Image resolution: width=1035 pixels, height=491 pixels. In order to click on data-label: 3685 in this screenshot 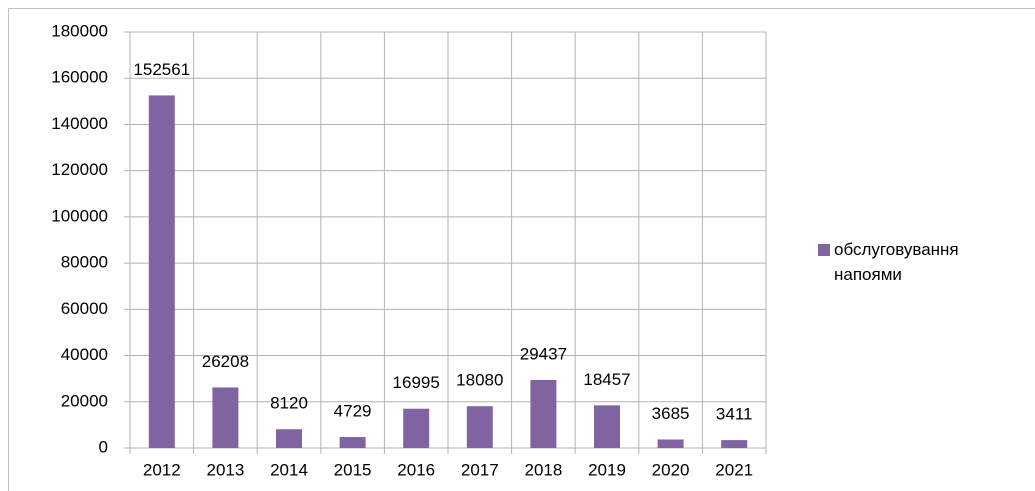, I will do `click(671, 413)`.